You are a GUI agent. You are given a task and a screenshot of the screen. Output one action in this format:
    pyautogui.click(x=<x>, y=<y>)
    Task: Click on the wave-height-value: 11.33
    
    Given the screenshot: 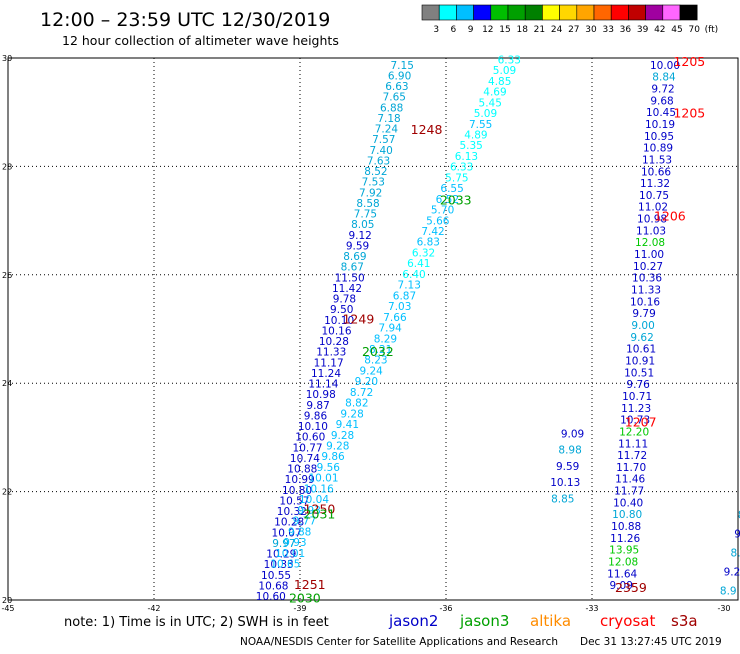 What is the action you would take?
    pyautogui.click(x=331, y=353)
    